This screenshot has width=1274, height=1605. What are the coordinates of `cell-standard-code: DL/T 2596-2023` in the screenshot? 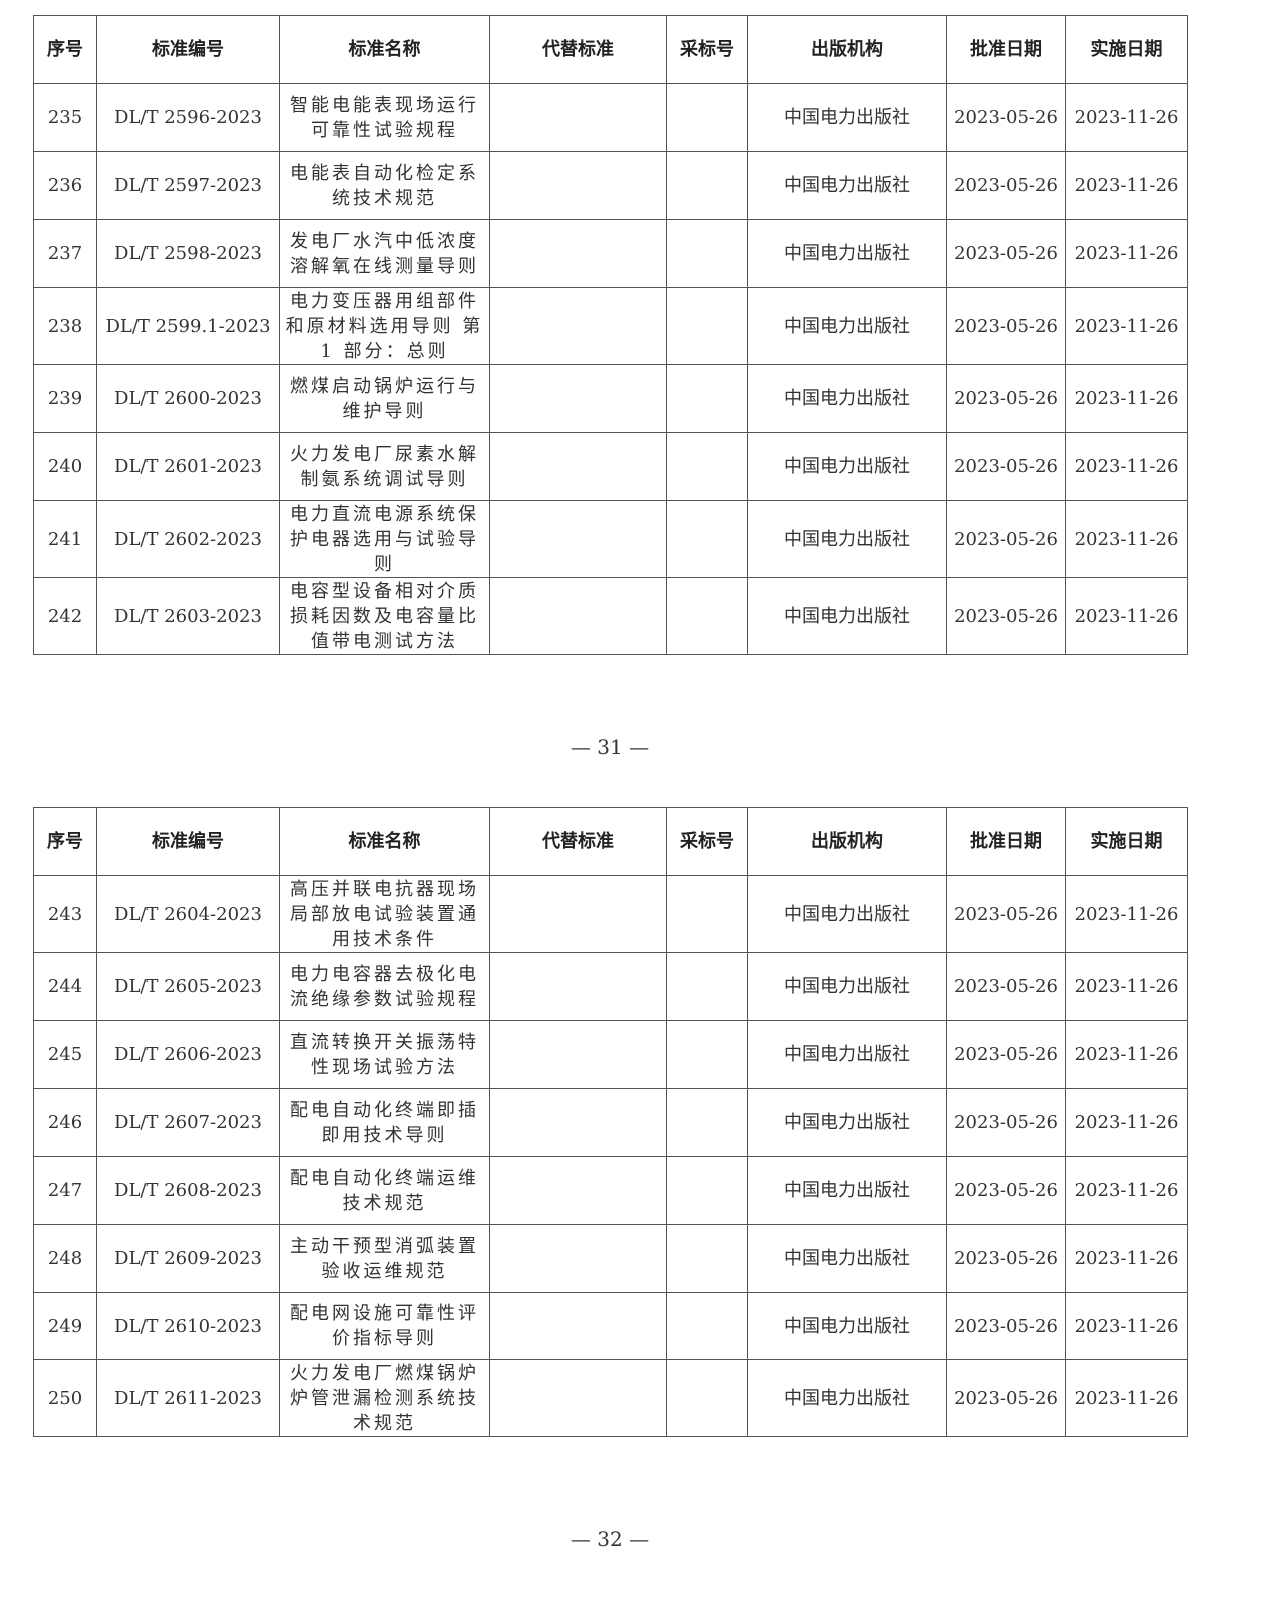 It's located at (188, 117).